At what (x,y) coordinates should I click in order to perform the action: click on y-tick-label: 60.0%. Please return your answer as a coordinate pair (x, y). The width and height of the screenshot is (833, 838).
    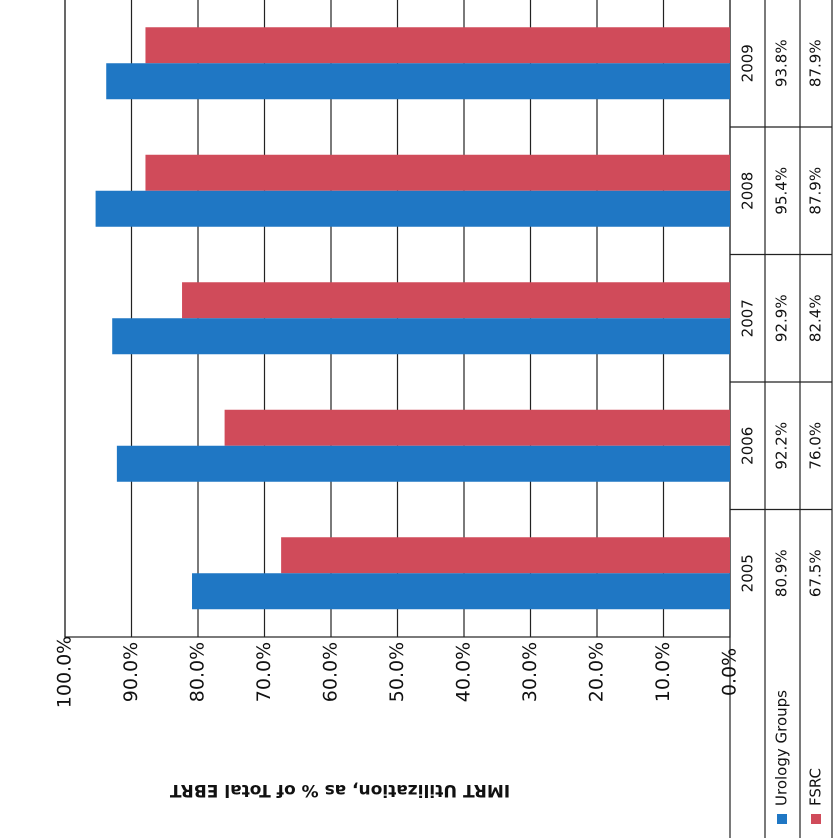
    Looking at the image, I should click on (331, 672).